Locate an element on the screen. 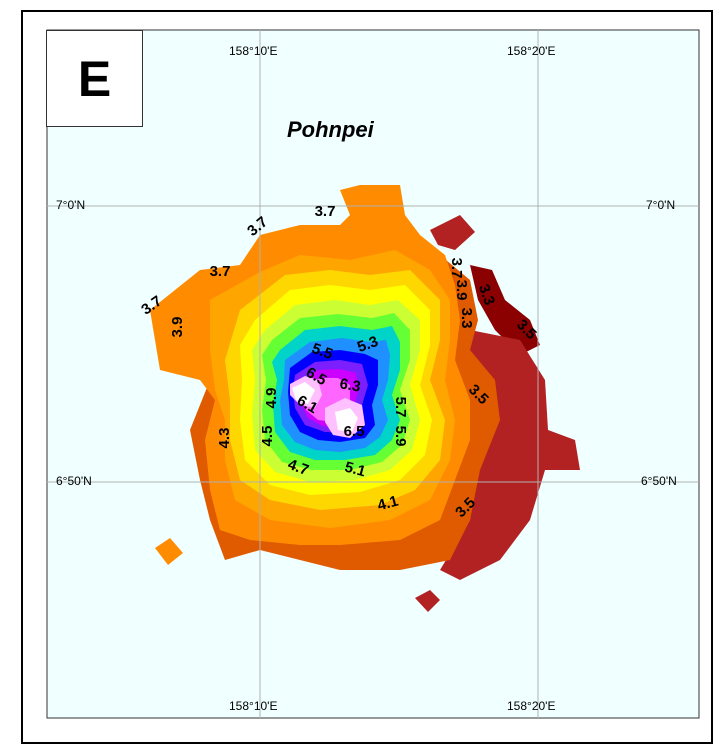 This screenshot has height=750, width=719. zone-dark-red is located at coordinates (505, 310).